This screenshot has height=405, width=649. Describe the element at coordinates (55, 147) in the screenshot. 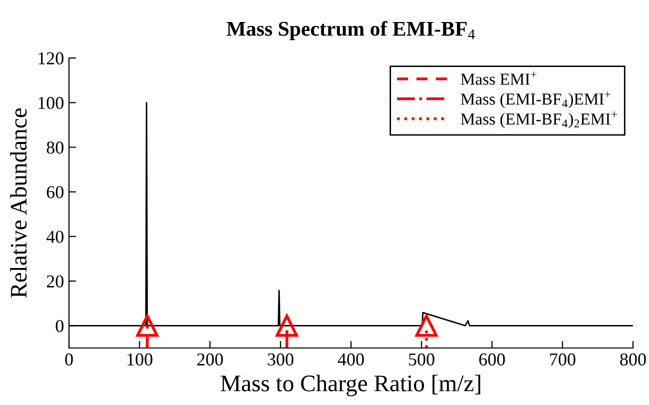

I see `y-tick-label: 80` at that location.